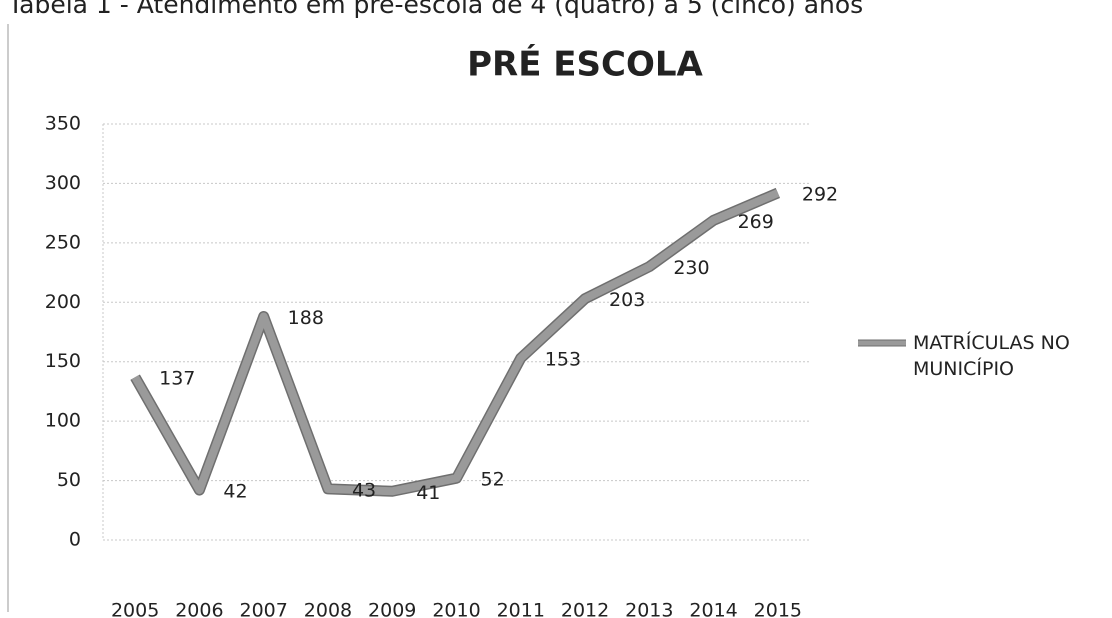  What do you see at coordinates (820, 194) in the screenshot?
I see `data-label: 292` at bounding box center [820, 194].